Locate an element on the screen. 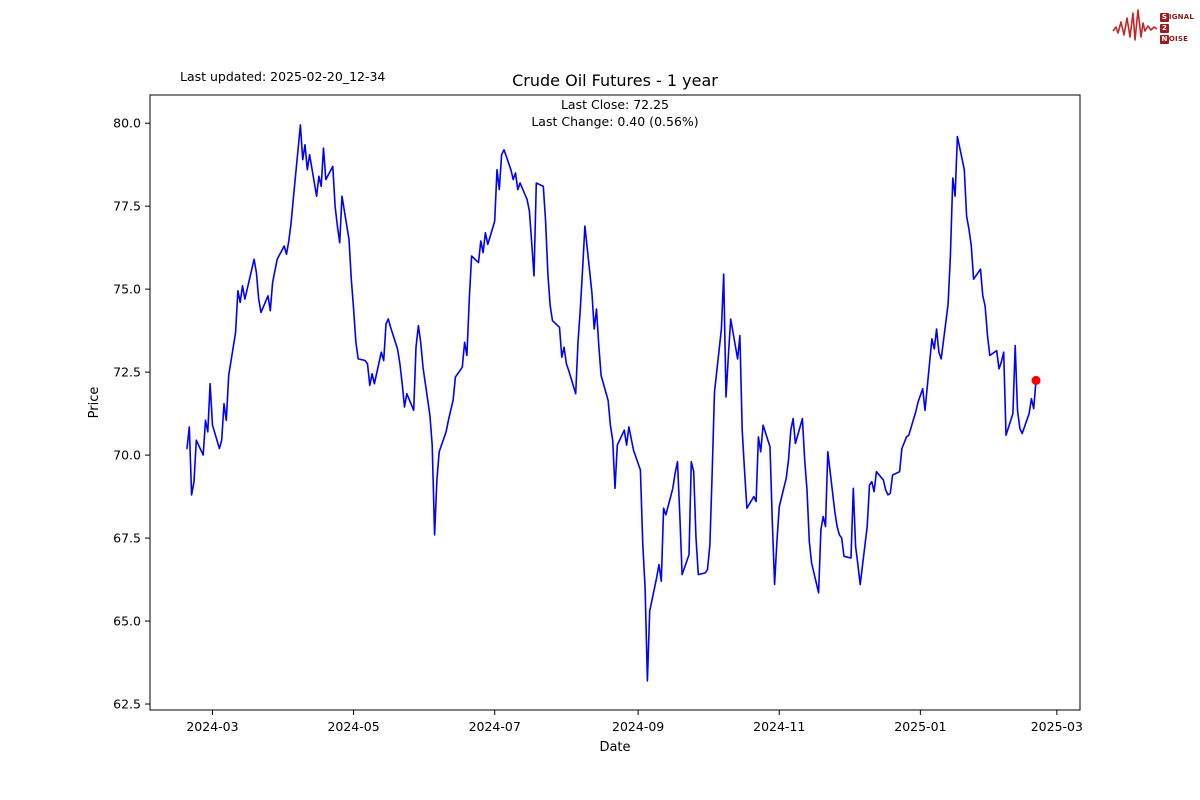 This screenshot has width=1200, height=800. y-tick-label: 80.0 is located at coordinates (127, 123).